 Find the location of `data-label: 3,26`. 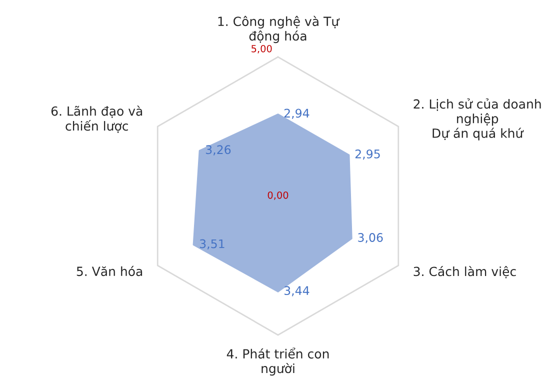

data-label: 3,26 is located at coordinates (218, 150).